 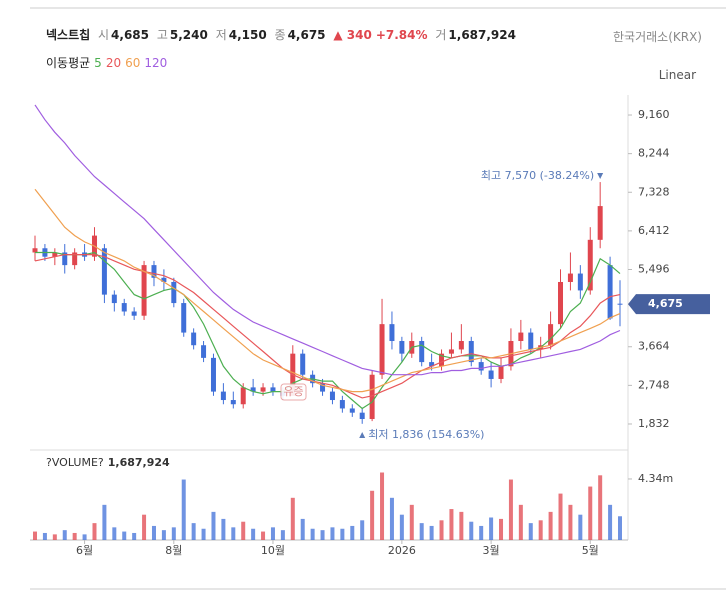 What do you see at coordinates (273, 550) in the screenshot?
I see `x-tick-label: 10월` at bounding box center [273, 550].